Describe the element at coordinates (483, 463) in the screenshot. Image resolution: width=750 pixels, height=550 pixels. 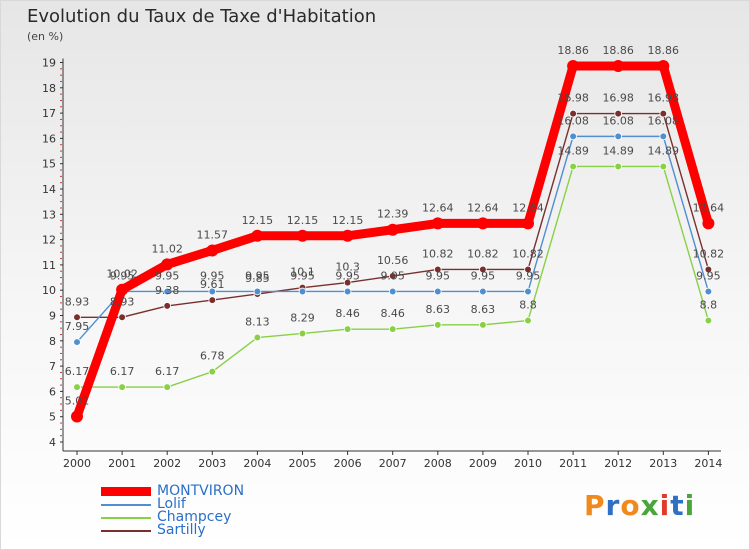
I see `x-tick-label: 2009` at that location.